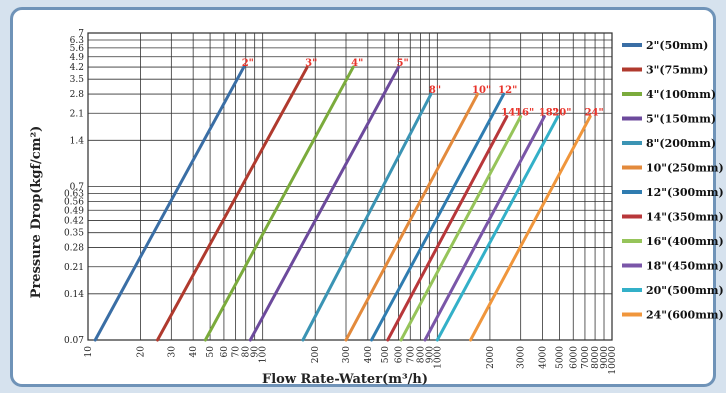 This screenshot has height=393, width=726. Describe the element at coordinates (574, 357) in the screenshot. I see `x-tick-label: 6000` at that location.